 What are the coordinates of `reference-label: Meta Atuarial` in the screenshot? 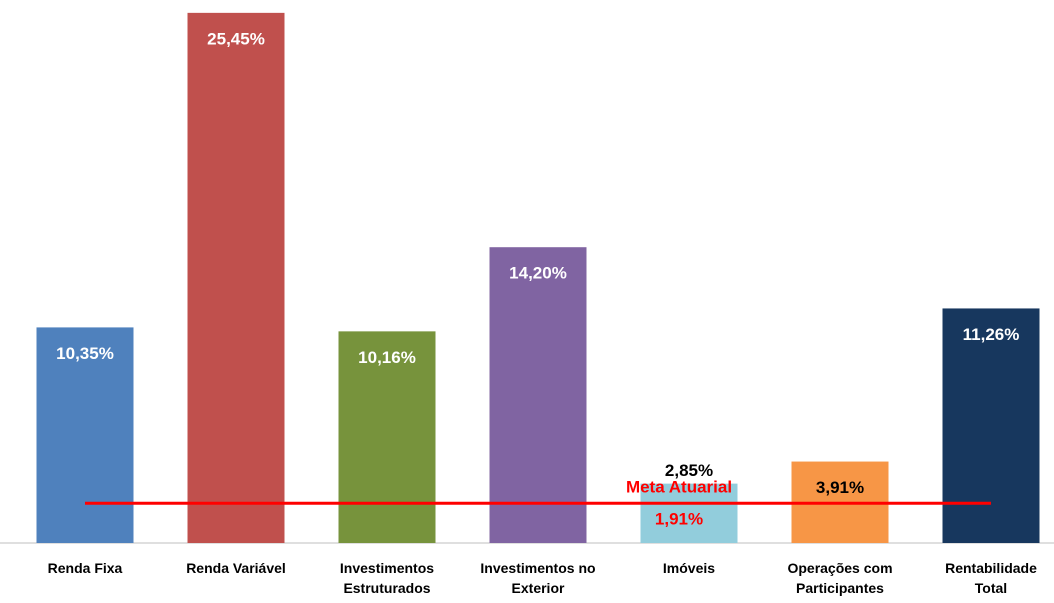 It's located at (679, 487).